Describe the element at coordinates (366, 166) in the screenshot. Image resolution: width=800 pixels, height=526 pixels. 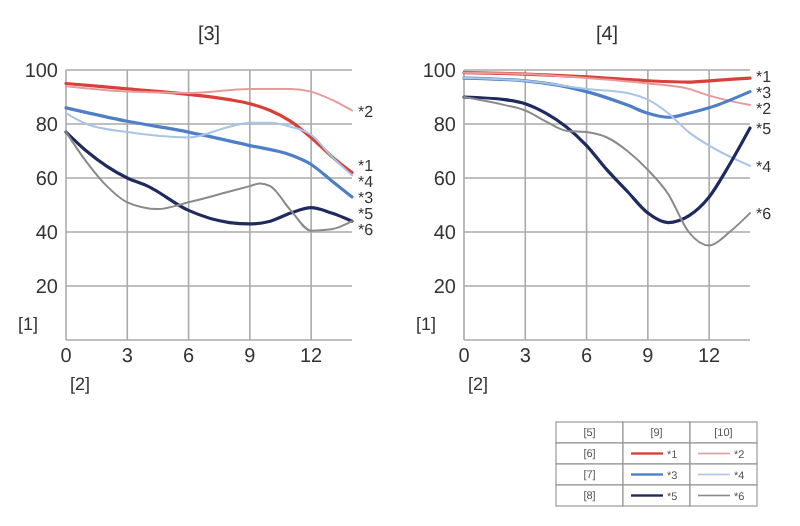
I see `series-label: *1` at that location.